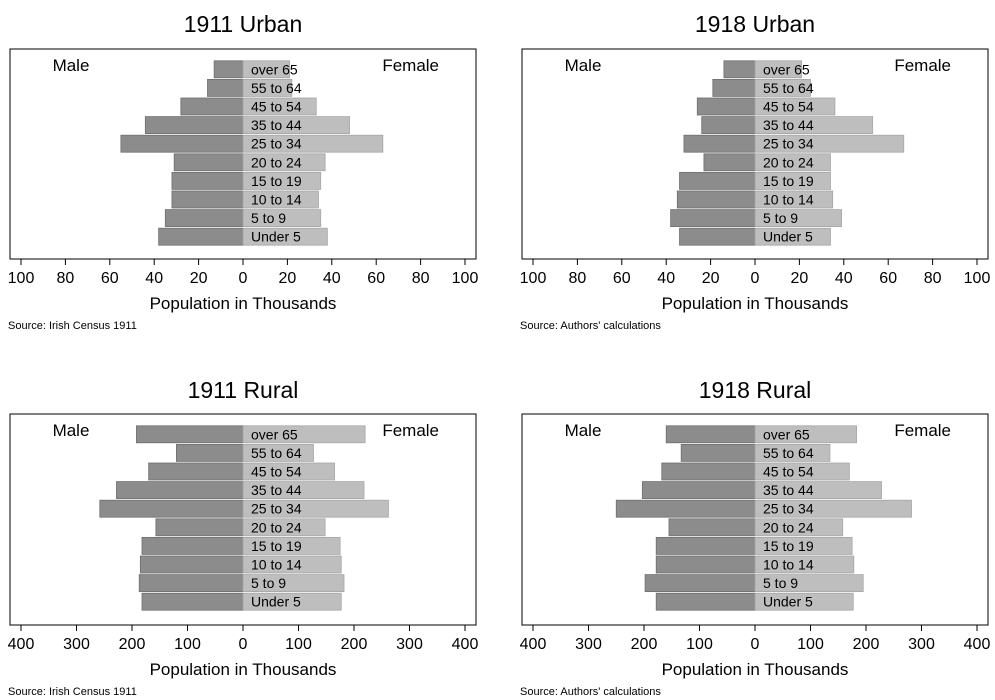  What do you see at coordinates (888, 278) in the screenshot?
I see `x-tick-label: 60` at bounding box center [888, 278].